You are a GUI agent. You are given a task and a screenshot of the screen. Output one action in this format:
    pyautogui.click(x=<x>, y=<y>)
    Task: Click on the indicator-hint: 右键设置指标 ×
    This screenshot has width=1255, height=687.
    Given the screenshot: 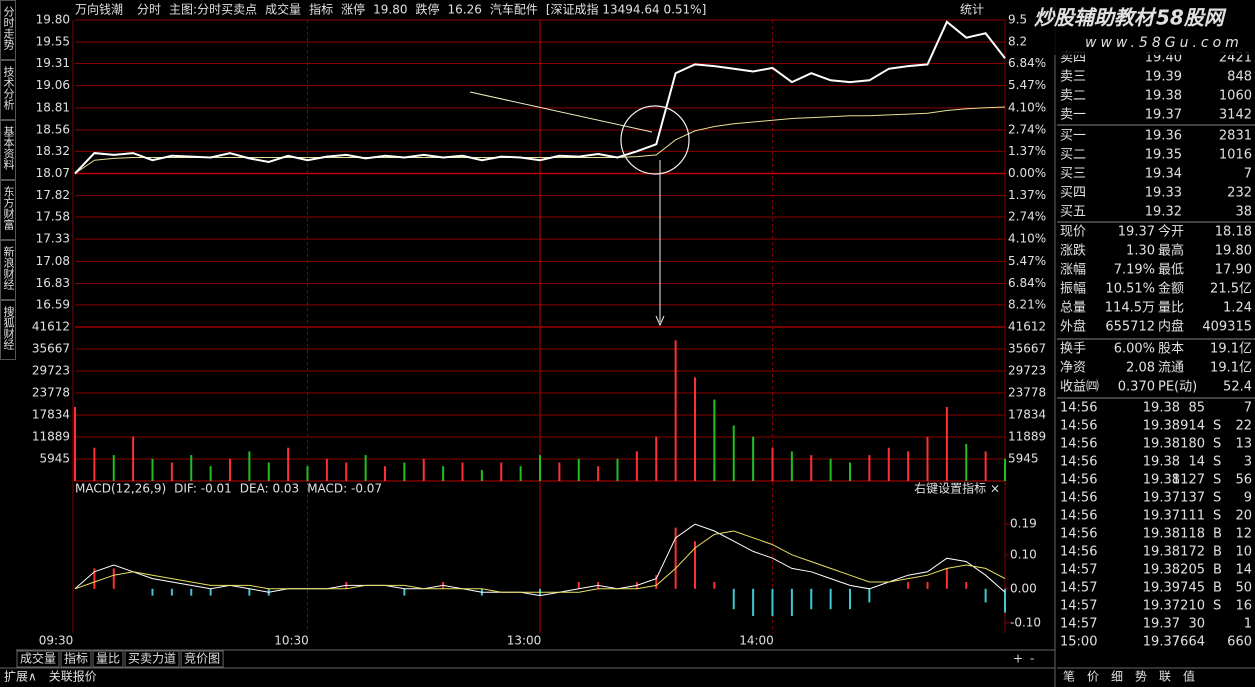 What is the action you would take?
    pyautogui.click(x=957, y=488)
    